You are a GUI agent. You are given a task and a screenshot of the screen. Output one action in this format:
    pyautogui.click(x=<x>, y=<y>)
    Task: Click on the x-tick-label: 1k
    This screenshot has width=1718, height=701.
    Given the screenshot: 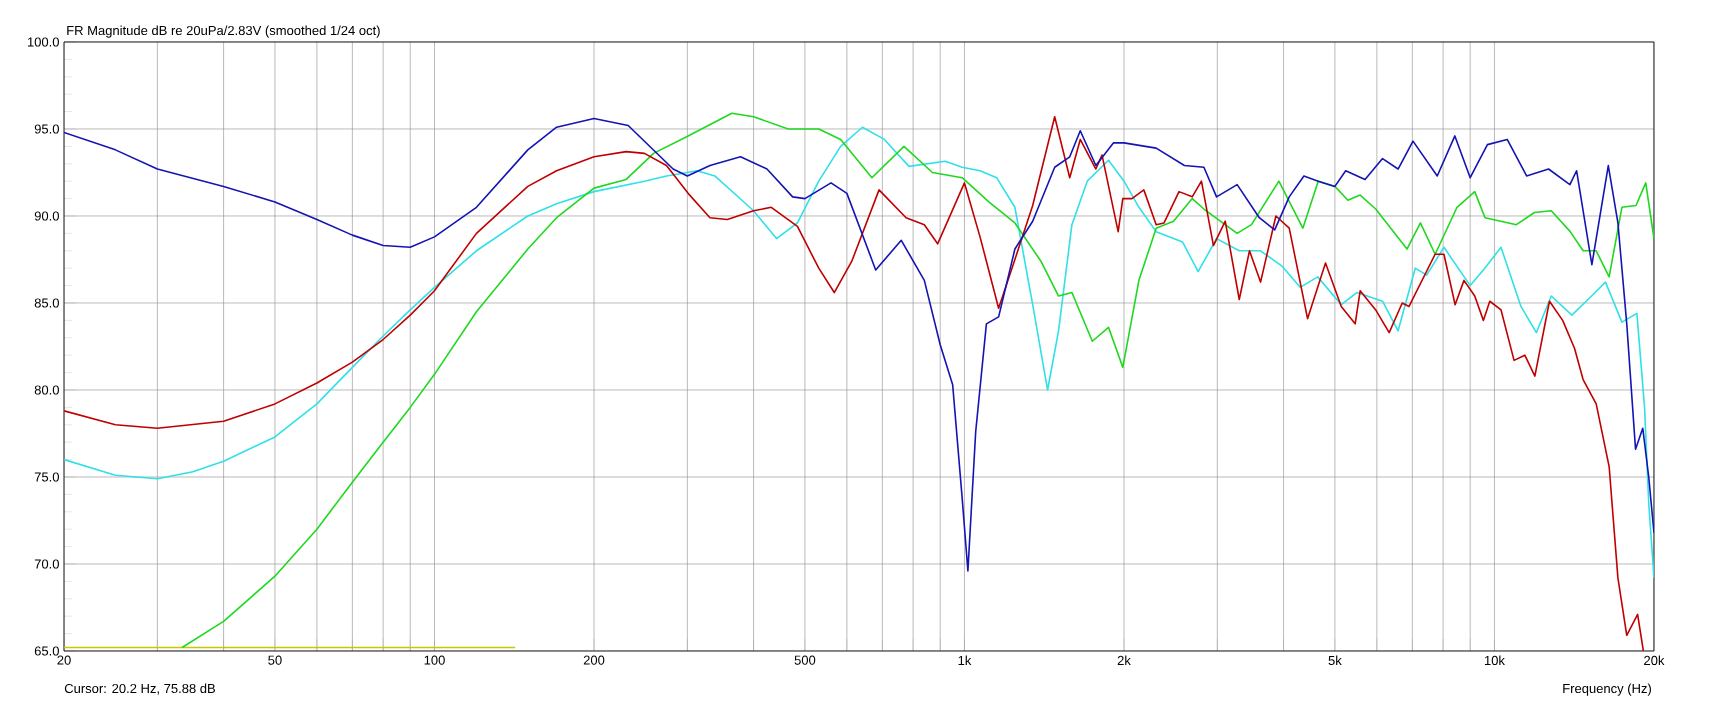 What is the action you would take?
    pyautogui.click(x=965, y=660)
    